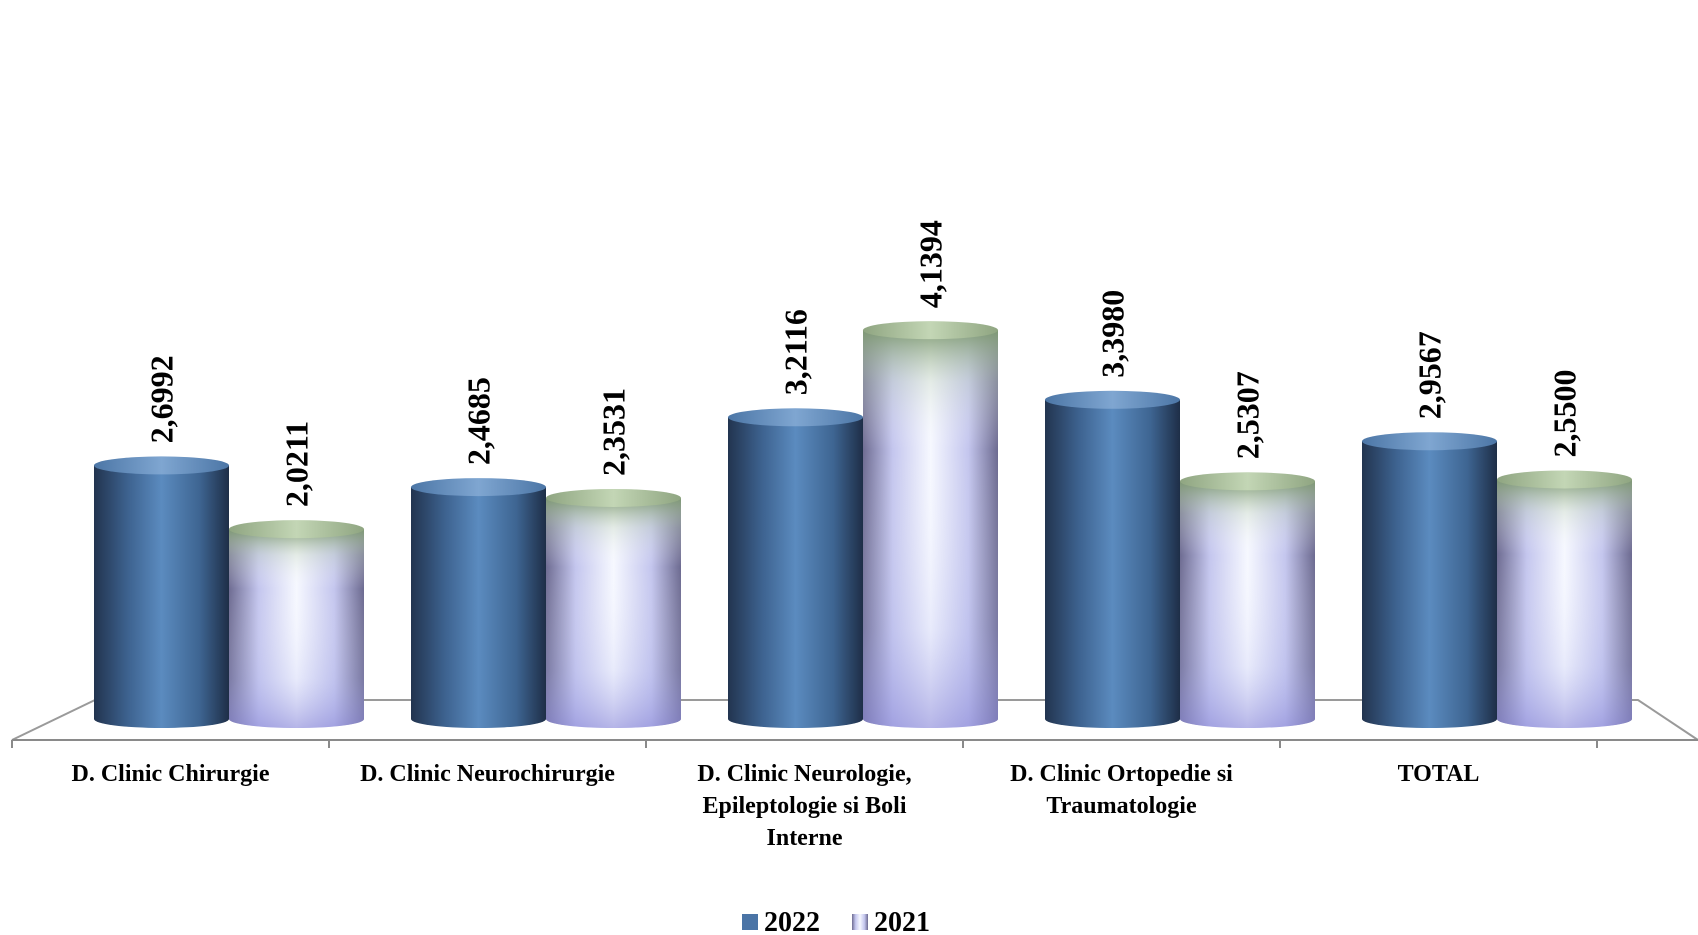 This screenshot has height=935, width=1698. Describe the element at coordinates (1565, 413) in the screenshot. I see `data-label-2021-4: 2,5500` at that location.